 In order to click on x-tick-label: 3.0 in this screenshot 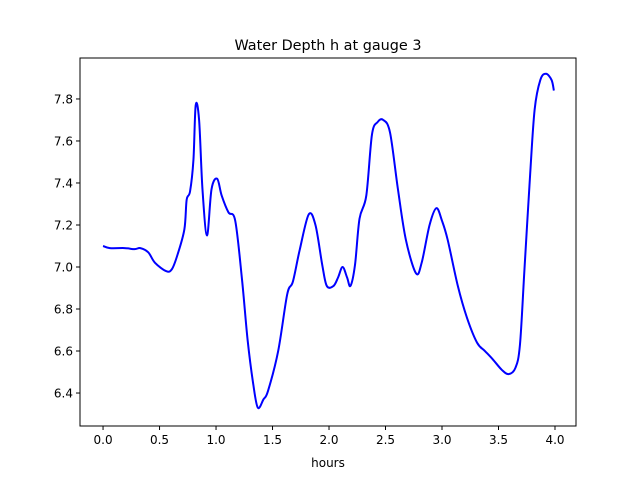, I will do `click(441, 440)`.